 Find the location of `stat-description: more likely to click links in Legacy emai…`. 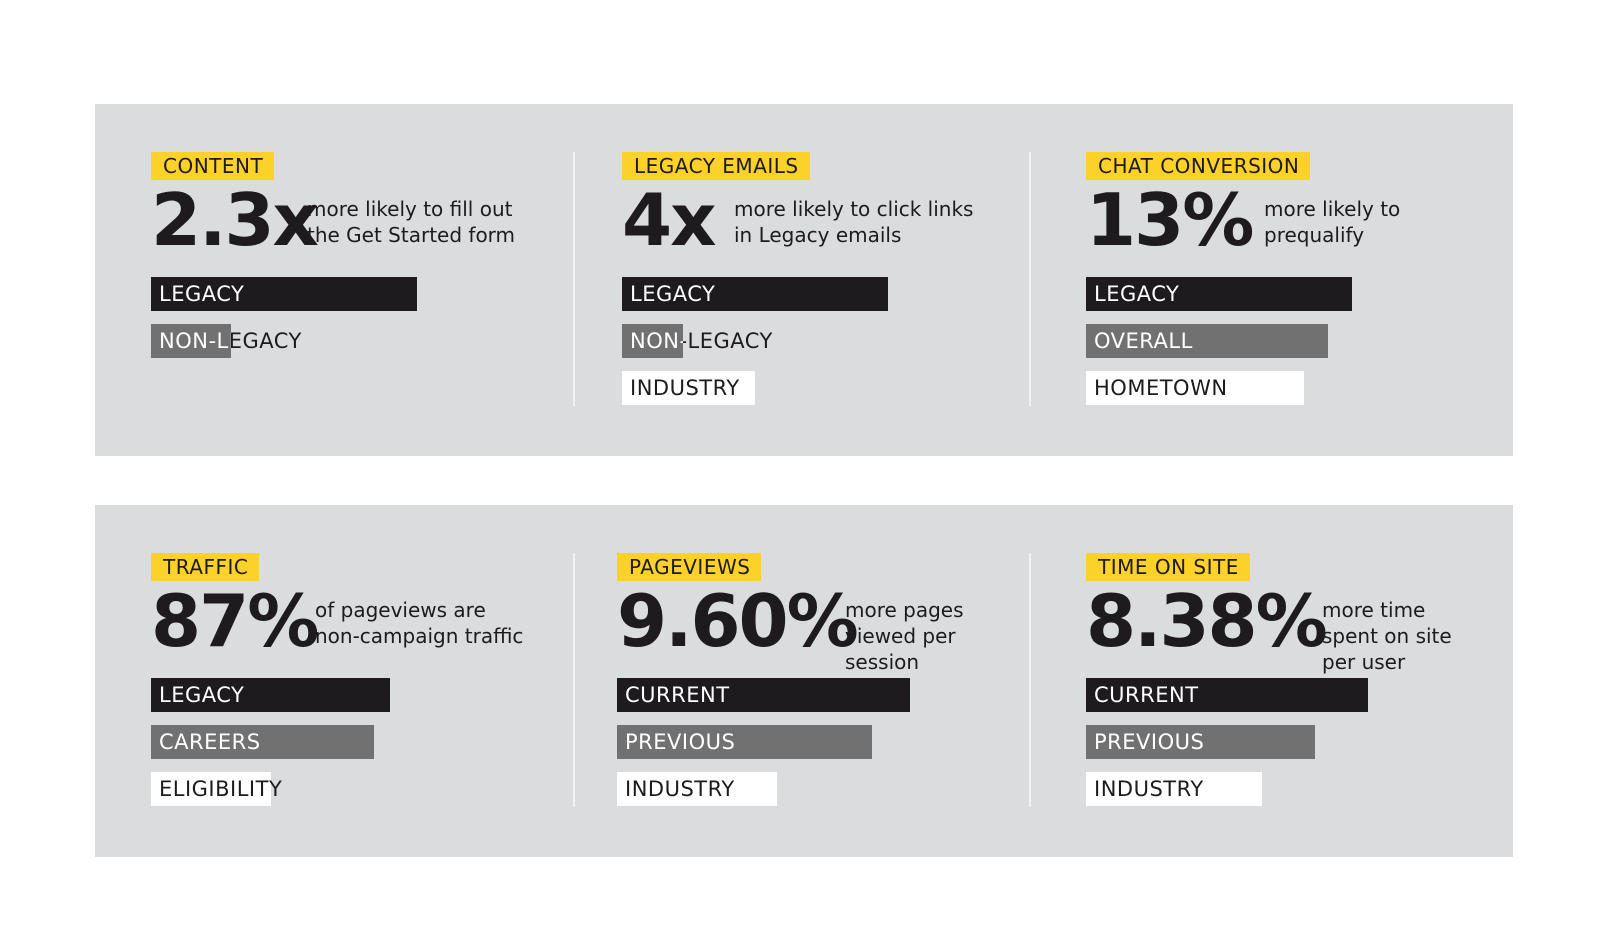

stat-description: more likely to click links in Legacy emai… is located at coordinates (854, 222).